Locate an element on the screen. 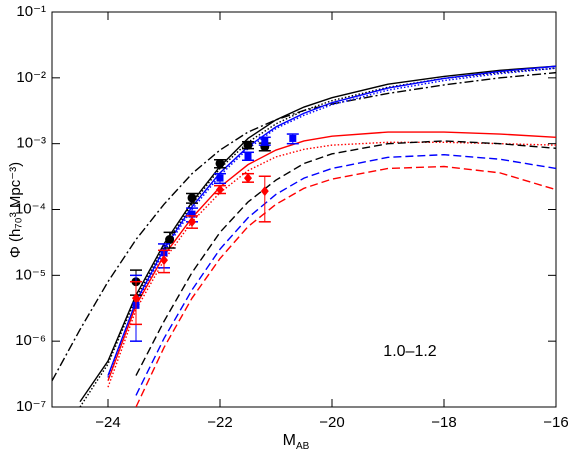  y-tick-label: 10⁻² is located at coordinates (31, 77).